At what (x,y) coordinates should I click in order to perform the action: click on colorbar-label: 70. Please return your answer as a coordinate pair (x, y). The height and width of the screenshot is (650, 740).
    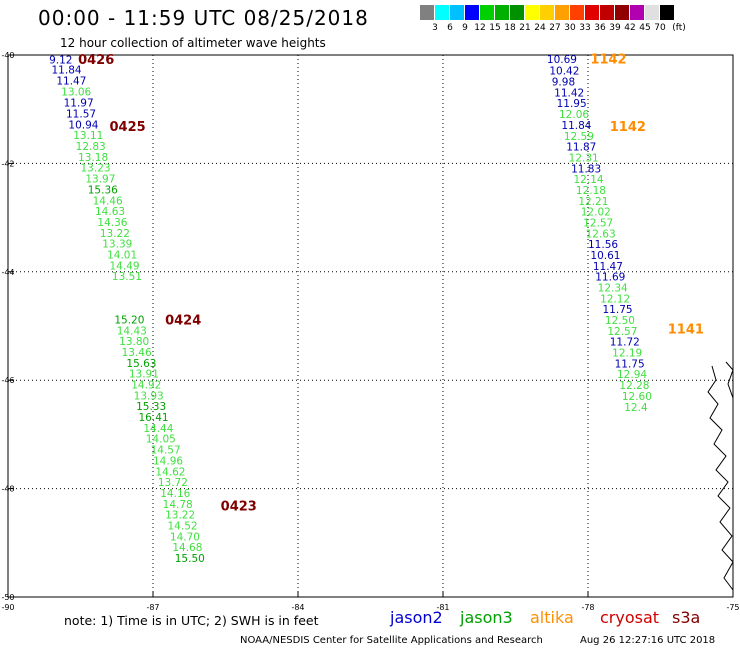
    Looking at the image, I should click on (660, 28).